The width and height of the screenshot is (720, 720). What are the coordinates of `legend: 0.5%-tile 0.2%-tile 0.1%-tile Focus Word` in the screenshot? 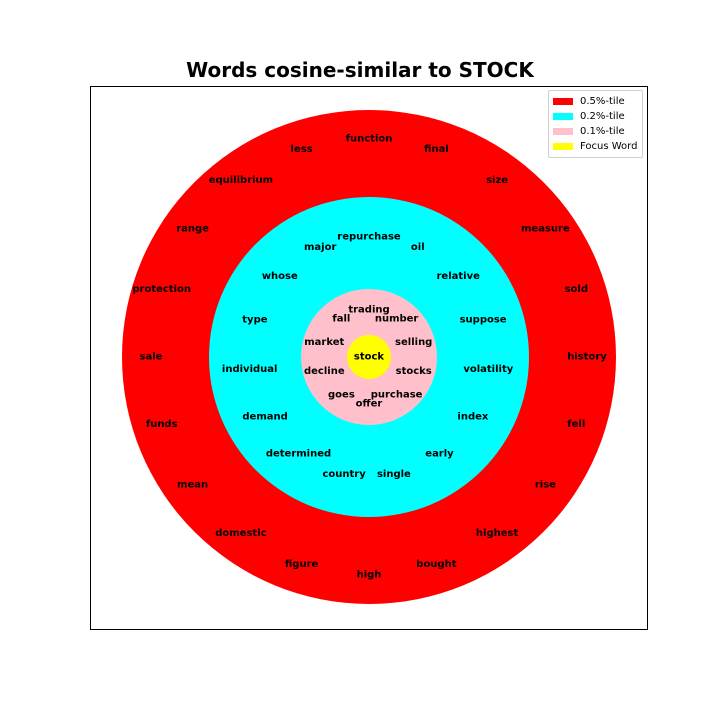 It's located at (595, 124).